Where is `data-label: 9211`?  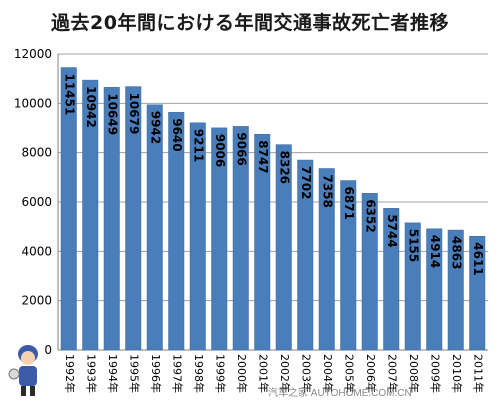
data-label: 9211 is located at coordinates (198, 145).